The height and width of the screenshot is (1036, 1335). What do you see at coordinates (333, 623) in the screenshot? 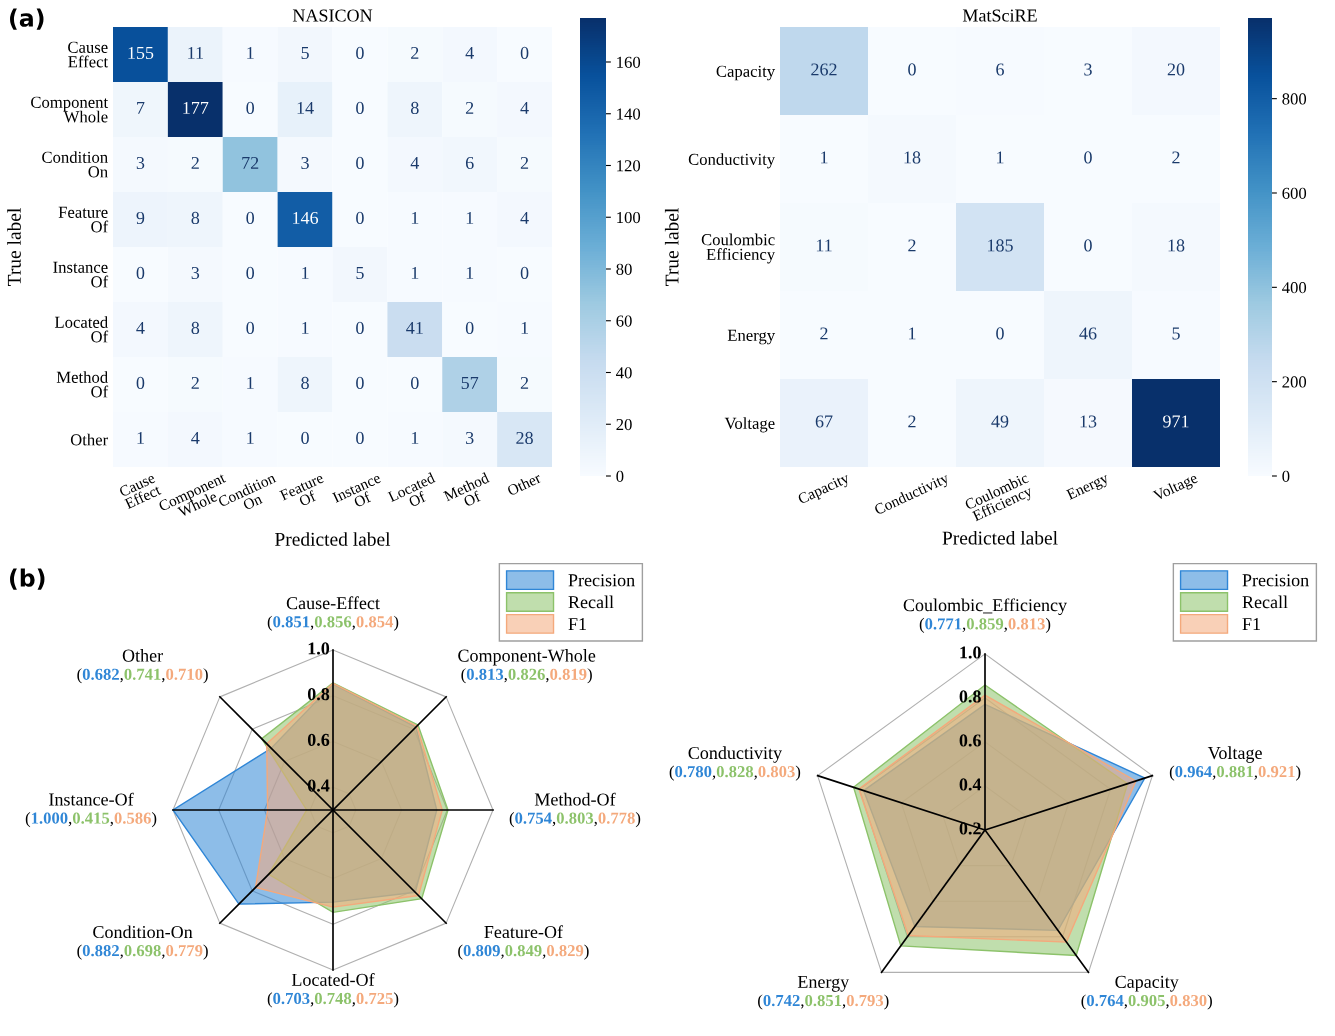
I see `text: (0.851,0.856,0.854)` at bounding box center [333, 623].